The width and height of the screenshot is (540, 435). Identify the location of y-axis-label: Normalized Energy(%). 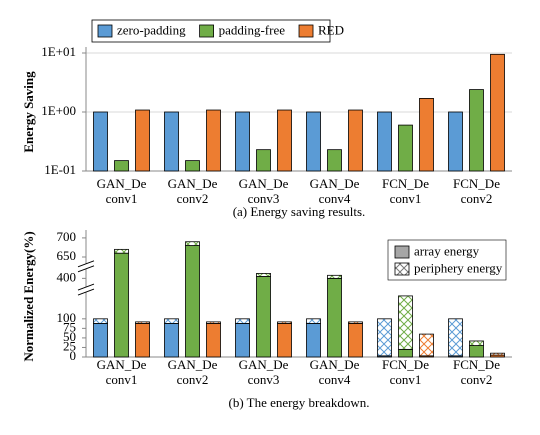
(28, 296).